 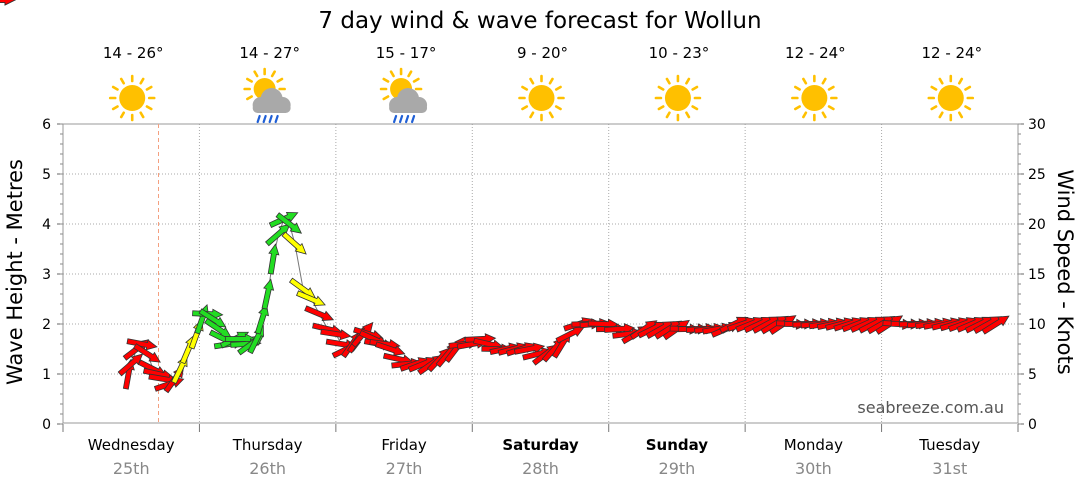 I want to click on left-tick-label: 2, so click(x=46, y=325).